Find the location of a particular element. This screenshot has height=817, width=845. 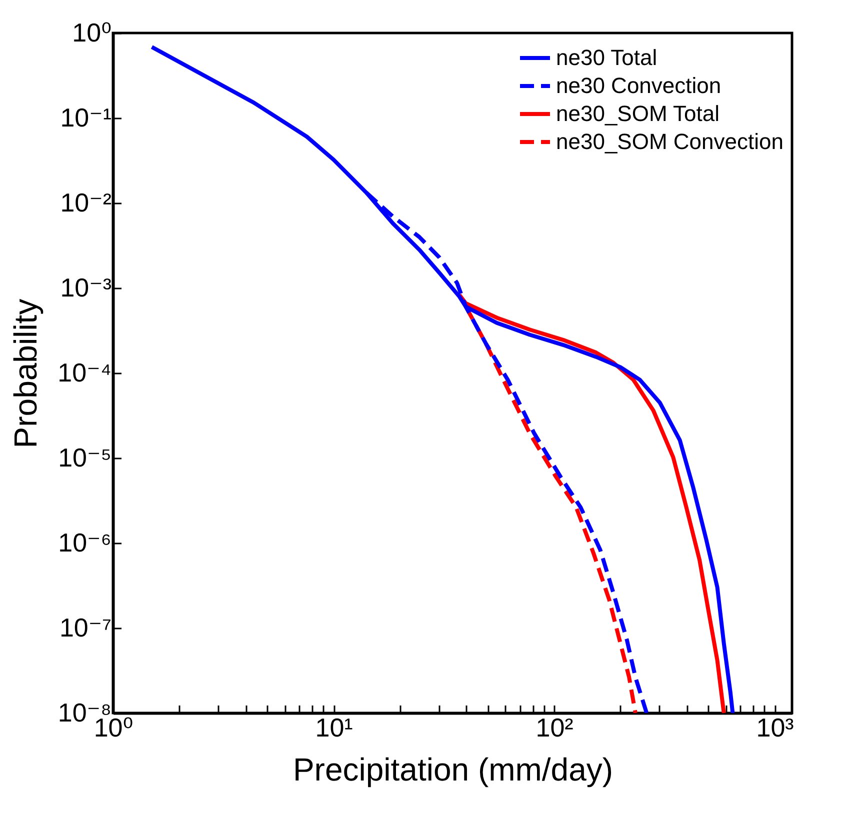

x-axis-title: Precipitation (mm/day) is located at coordinates (453, 770).